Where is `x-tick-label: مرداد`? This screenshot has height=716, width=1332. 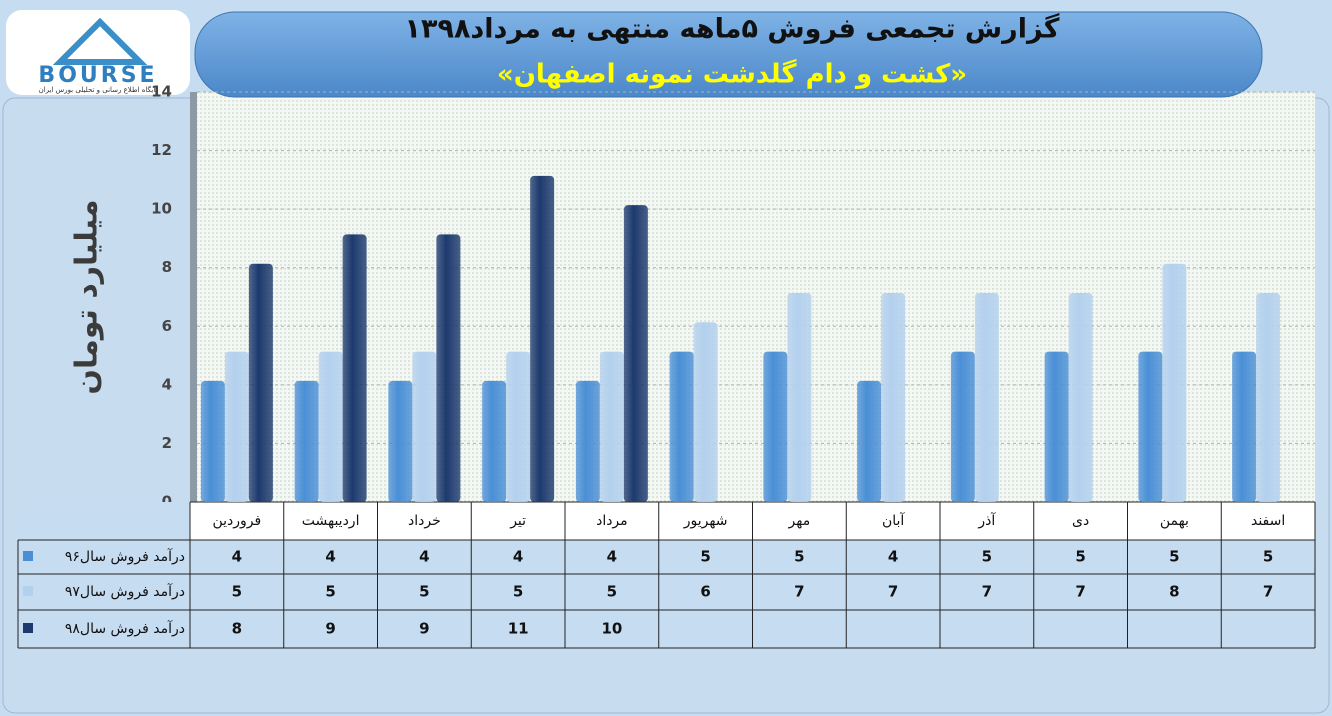 x-tick-label: مرداد is located at coordinates (612, 521).